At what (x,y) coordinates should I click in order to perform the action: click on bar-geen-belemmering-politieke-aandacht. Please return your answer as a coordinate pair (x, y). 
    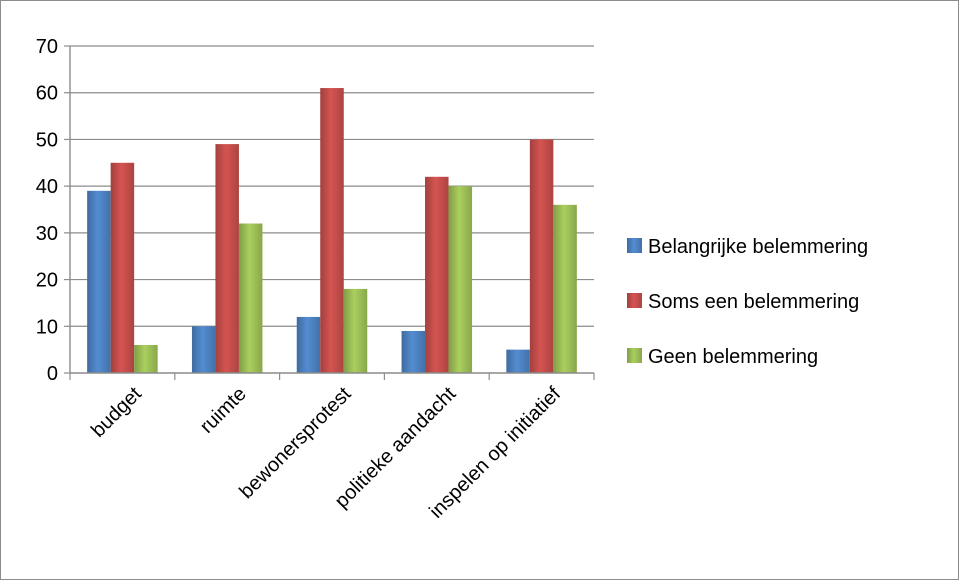
    Looking at the image, I should click on (460, 279).